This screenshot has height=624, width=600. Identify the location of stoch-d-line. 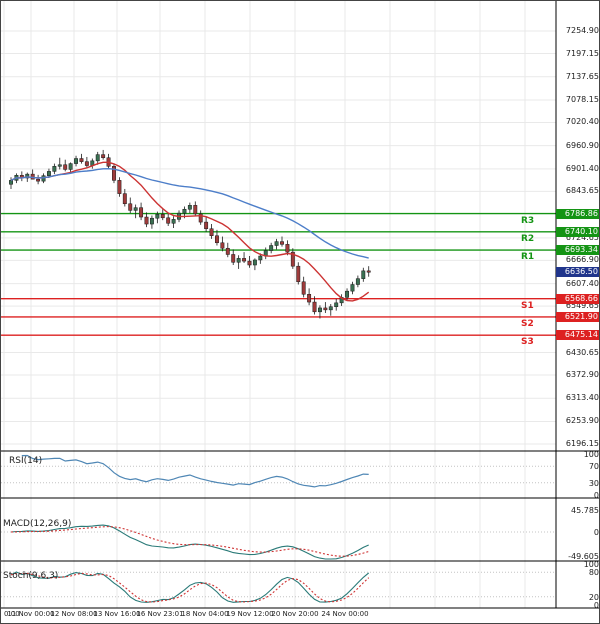
(190, 587).